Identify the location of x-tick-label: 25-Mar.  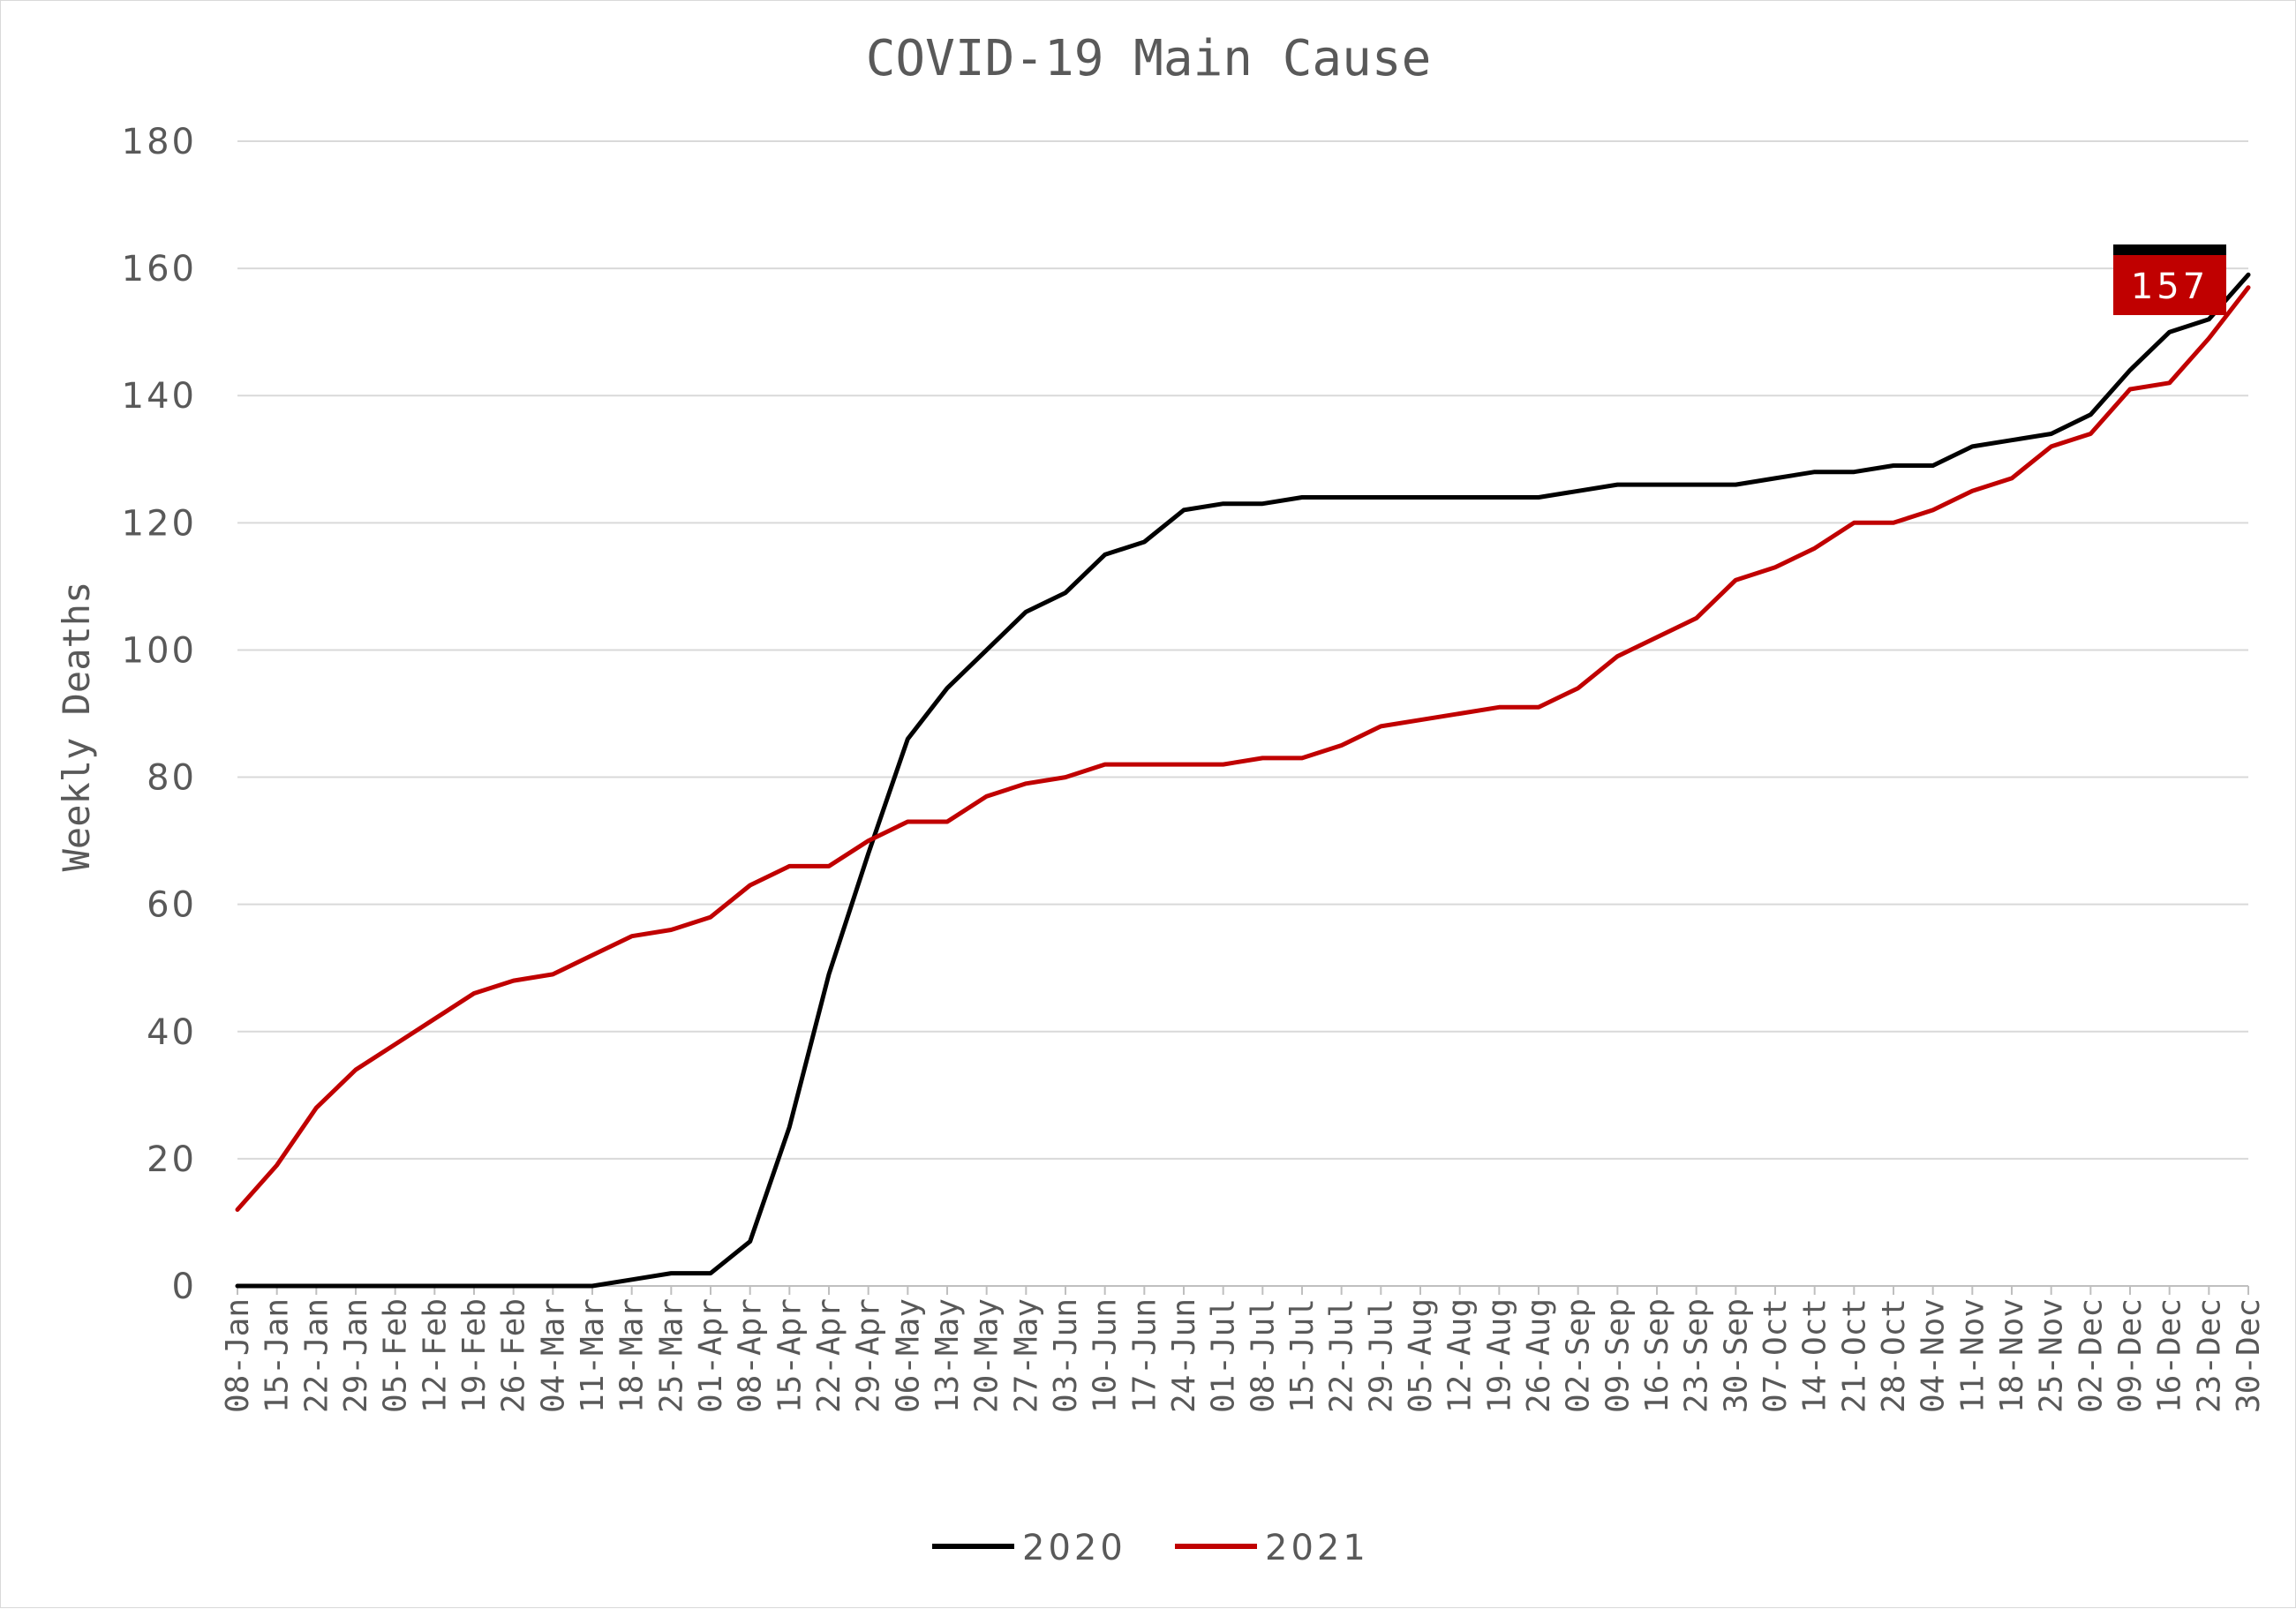
(671, 1355).